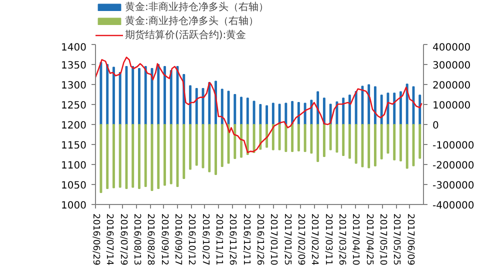 The width and height of the screenshot is (477, 273). Describe the element at coordinates (314, 240) in the screenshot. I see `x-tick-label: 2017/02/24` at that location.